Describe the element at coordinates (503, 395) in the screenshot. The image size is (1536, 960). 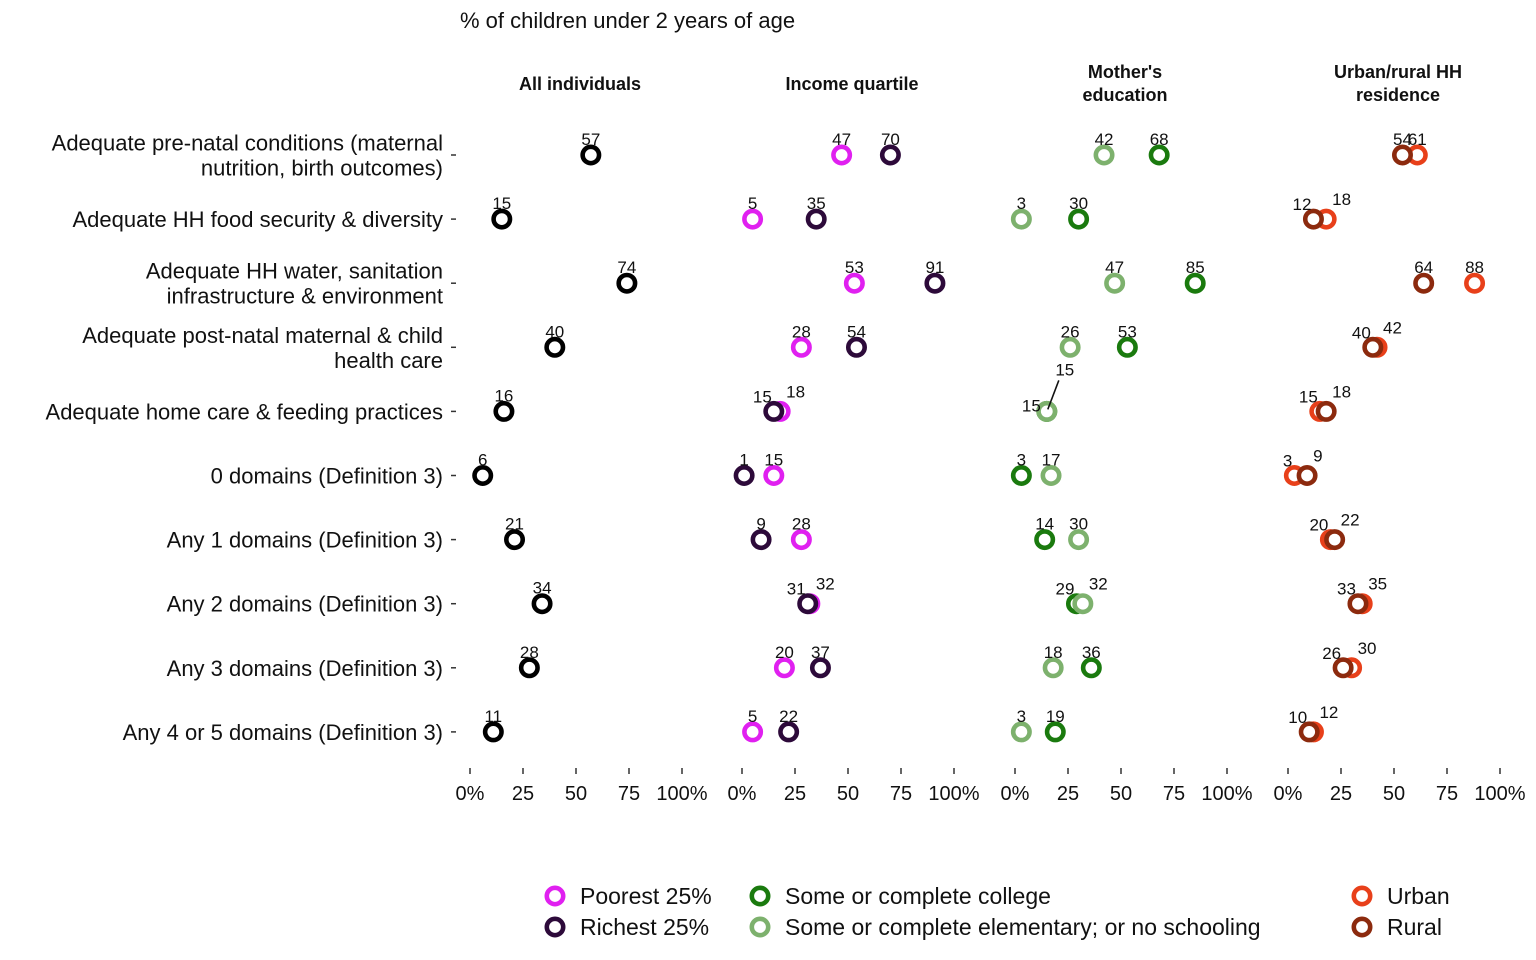
I see `data-label: 16` at that location.